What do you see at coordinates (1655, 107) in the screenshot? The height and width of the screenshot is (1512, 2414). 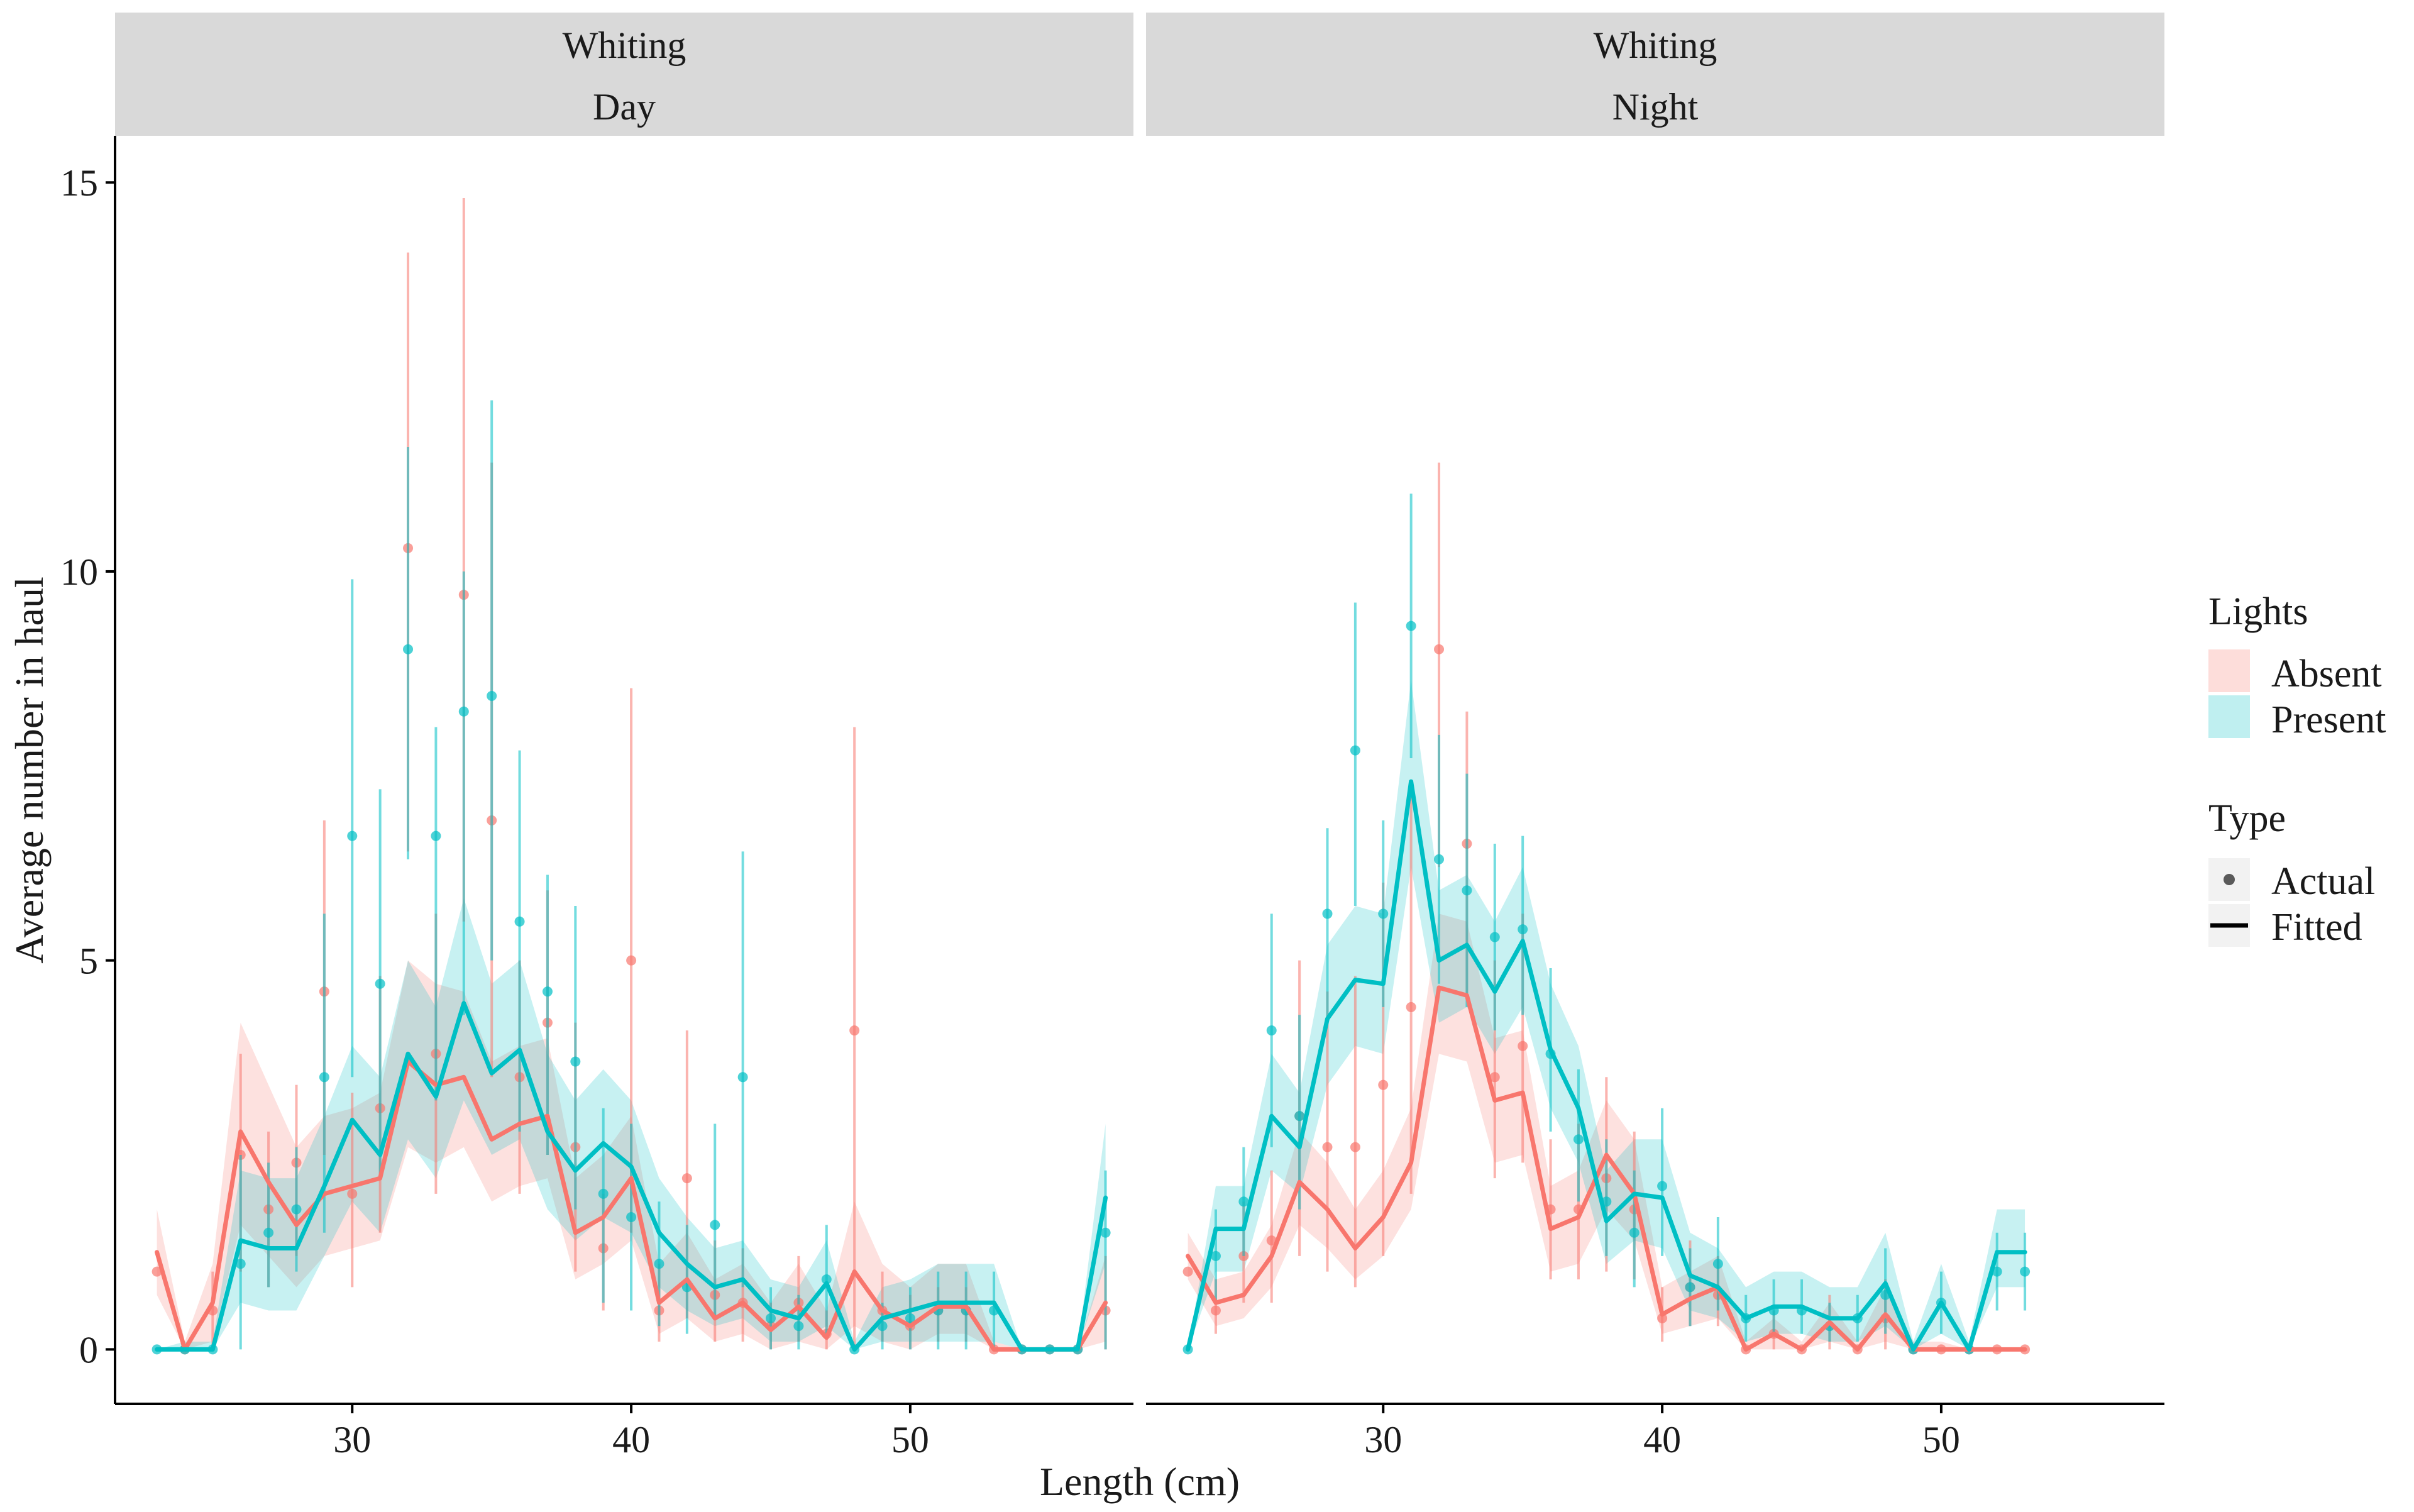 I see `strip-label-night-period: Night` at bounding box center [1655, 107].